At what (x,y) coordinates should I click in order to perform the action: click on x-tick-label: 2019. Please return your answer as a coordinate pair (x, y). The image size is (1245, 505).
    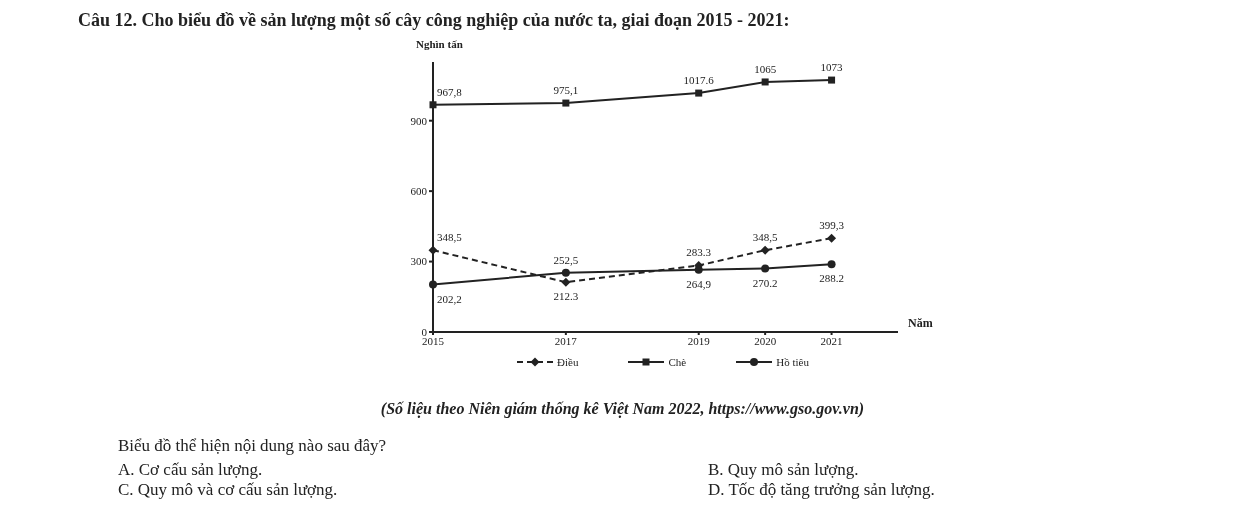
    Looking at the image, I should click on (699, 340).